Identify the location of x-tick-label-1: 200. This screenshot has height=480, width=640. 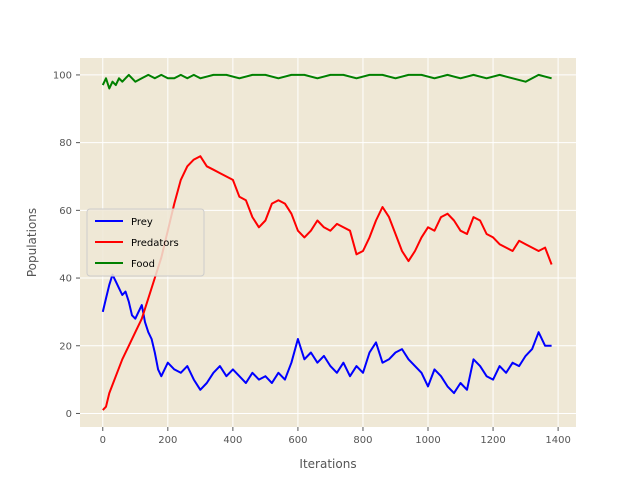
(167, 440).